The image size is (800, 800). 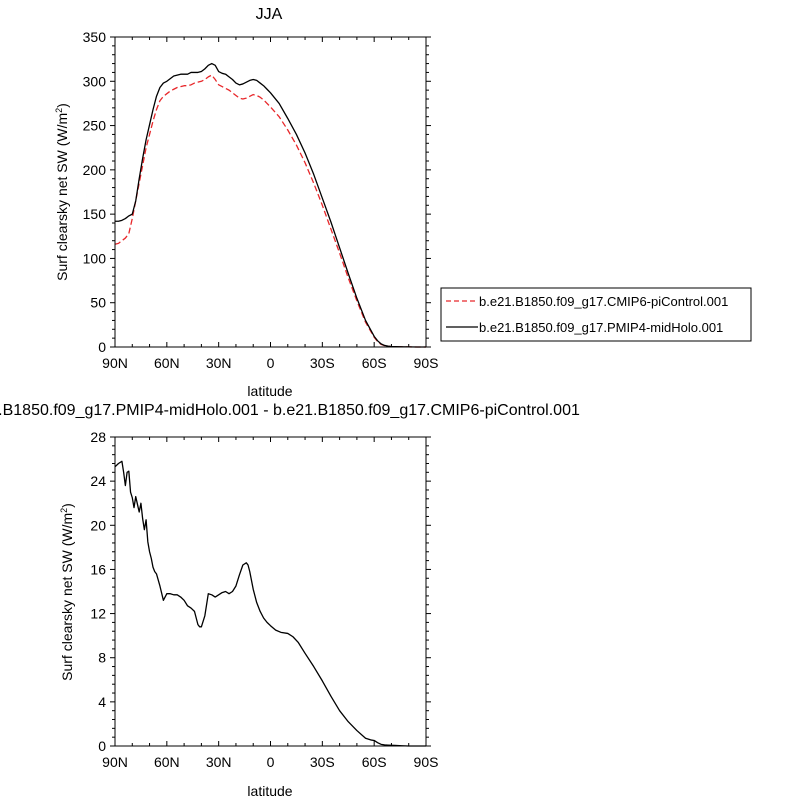 I want to click on y-tick-label: 50, so click(x=98, y=303).